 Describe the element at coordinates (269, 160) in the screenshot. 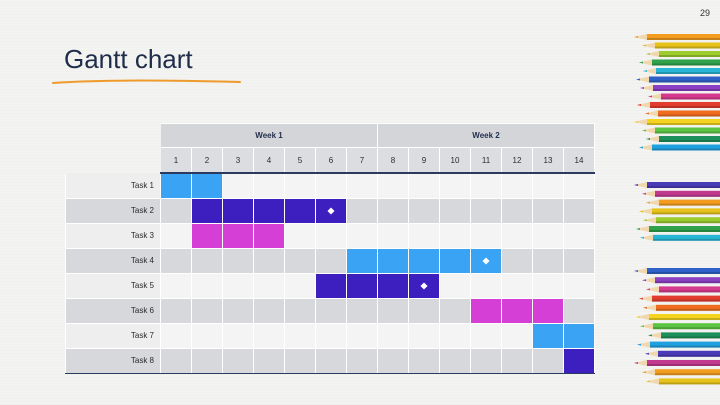

I see `day-header: 4` at that location.